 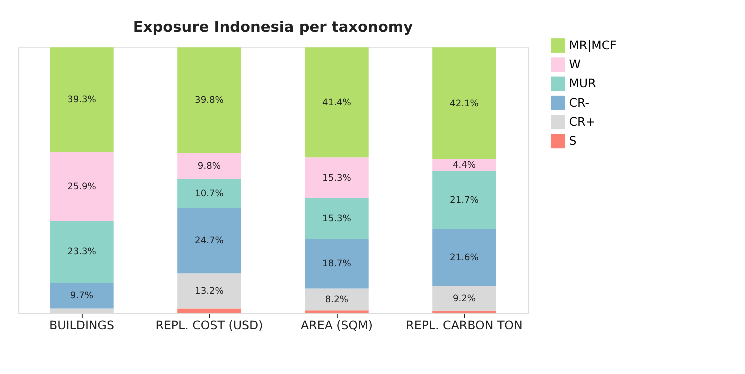 I want to click on x-tick-label: BUILDINGS, so click(x=81, y=325).